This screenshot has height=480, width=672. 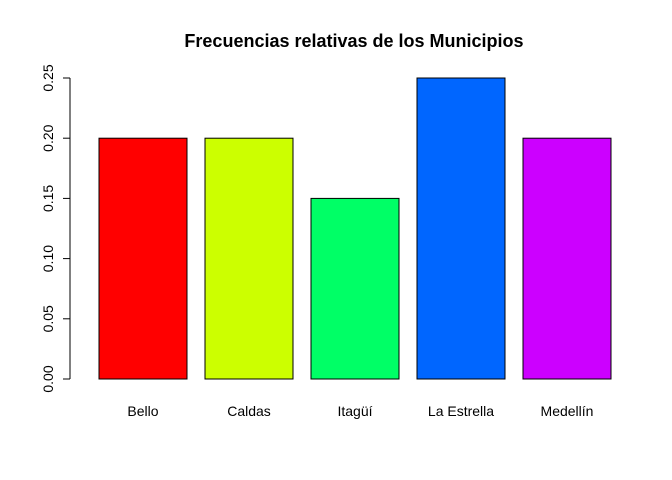 I want to click on y-tick-label: 0.25, so click(x=48, y=77).